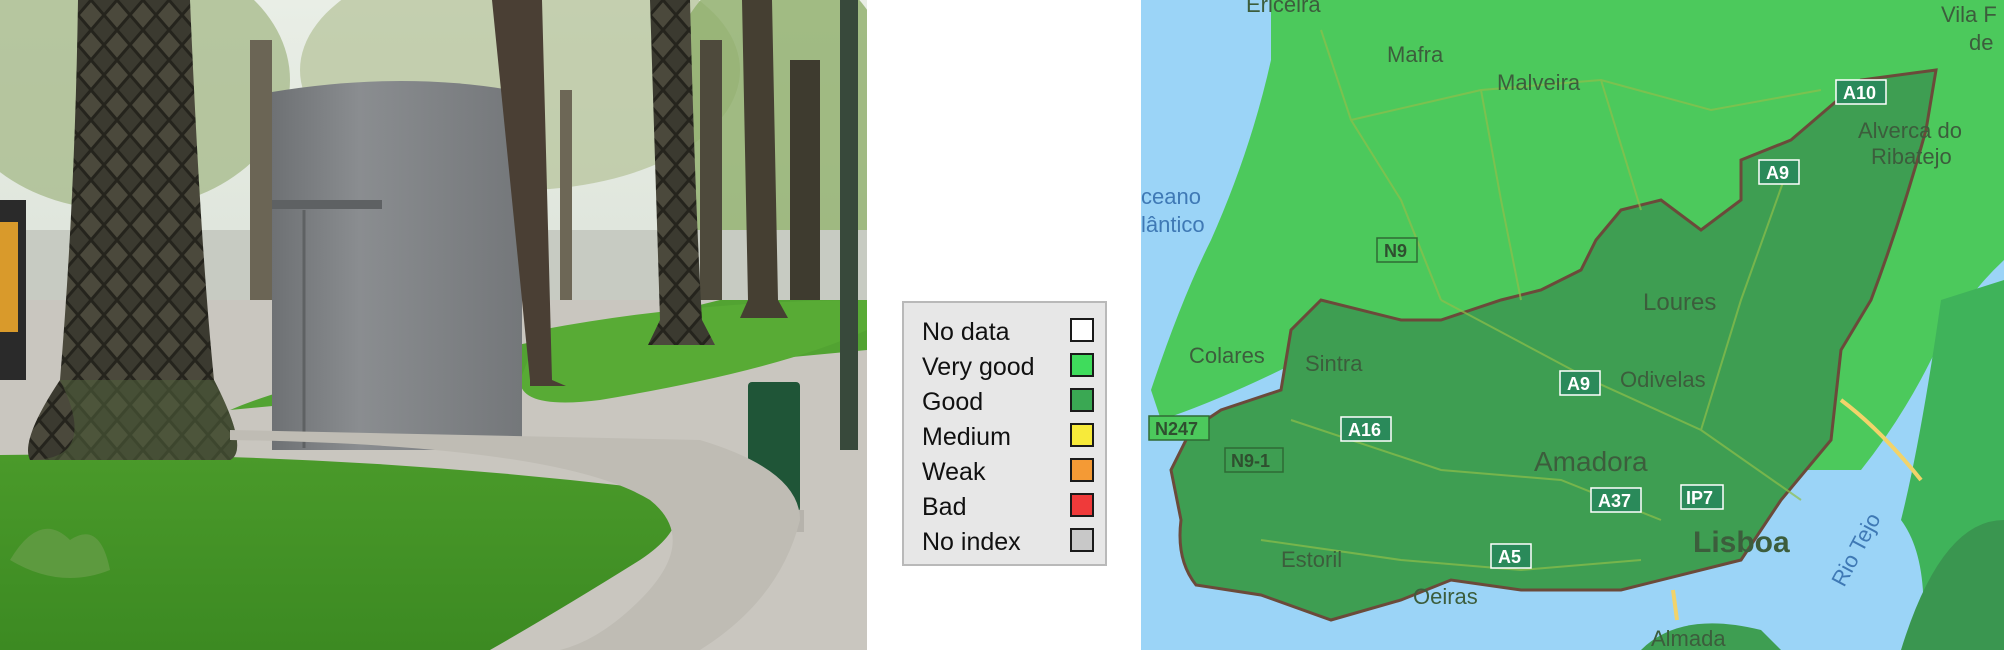  Describe the element at coordinates (1679, 302) in the screenshot. I see `place-label: Loures` at that location.